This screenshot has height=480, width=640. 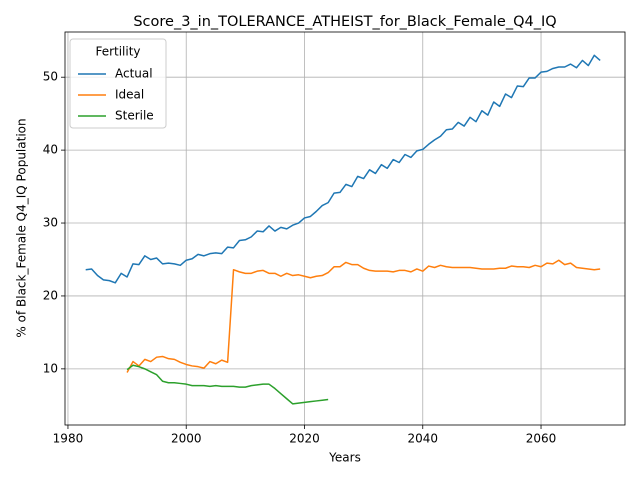 I want to click on x-axis-label: Years, so click(x=344, y=458).